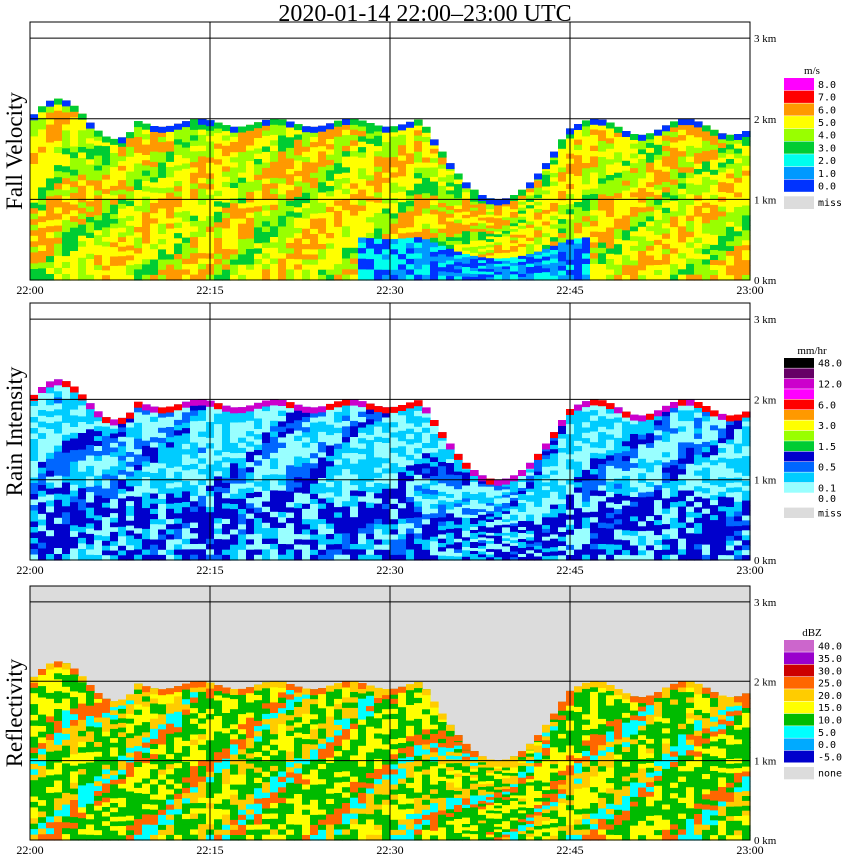 This screenshot has height=868, width=850. What do you see at coordinates (830, 385) in the screenshot?
I see `legend-label: 12.0` at bounding box center [830, 385].